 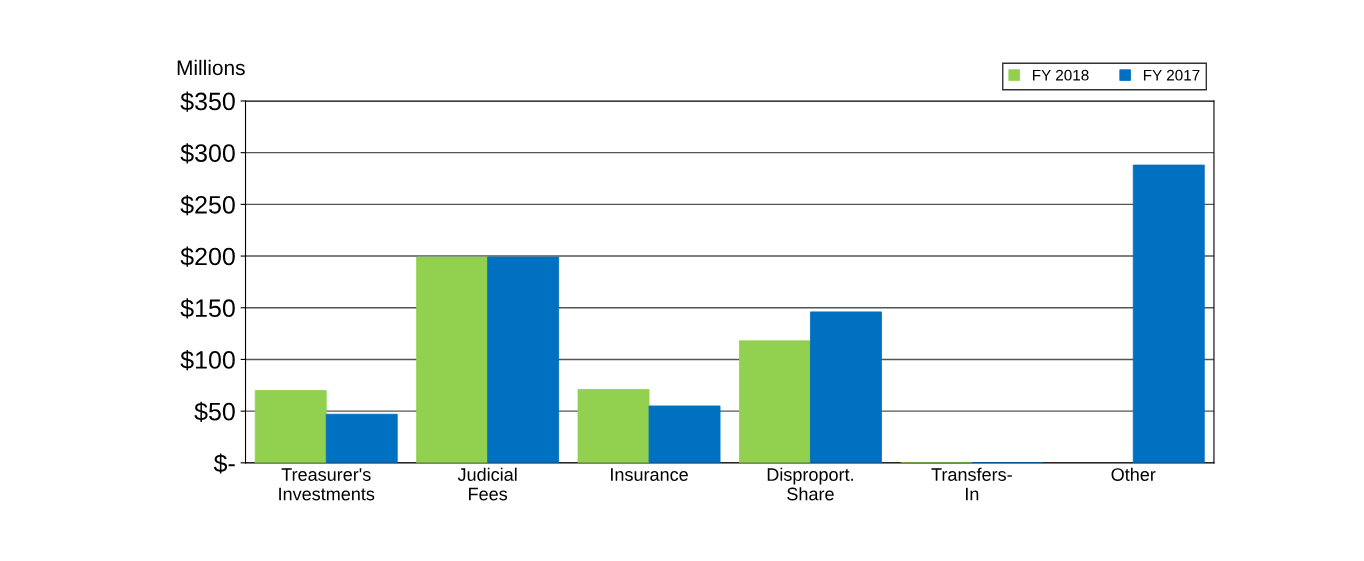 I want to click on y-axis-title: Millions, so click(x=211, y=67).